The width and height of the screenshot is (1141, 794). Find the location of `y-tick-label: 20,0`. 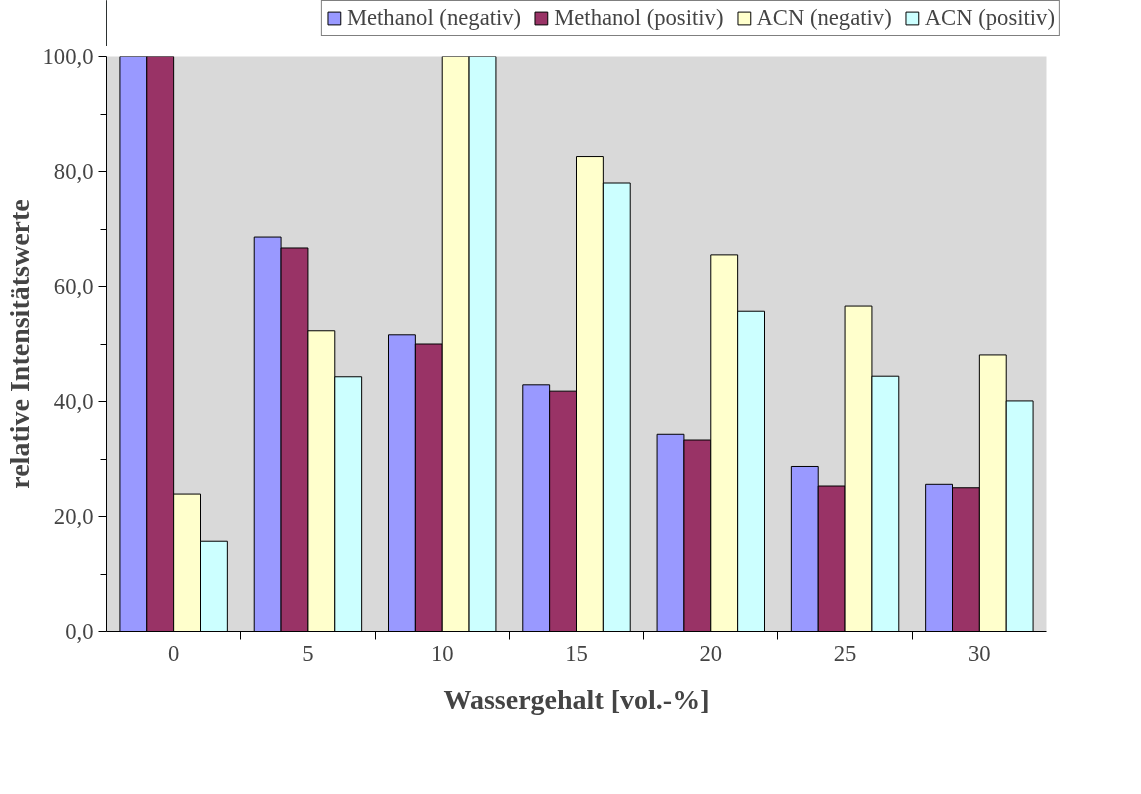

y-tick-label: 20,0 is located at coordinates (73, 516).